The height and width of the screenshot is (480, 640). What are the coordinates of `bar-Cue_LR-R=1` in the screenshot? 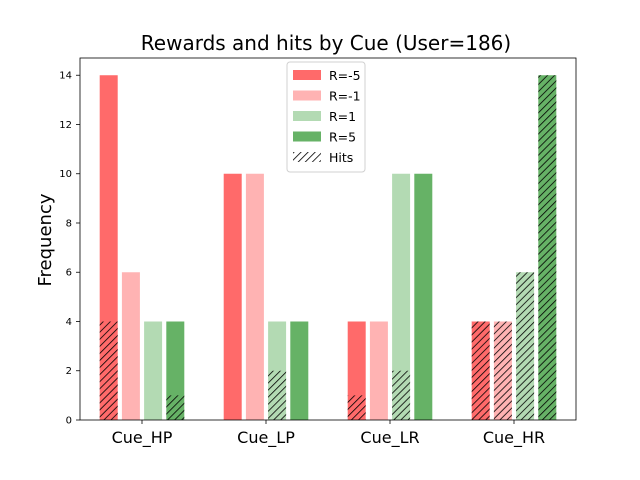 It's located at (401, 296).